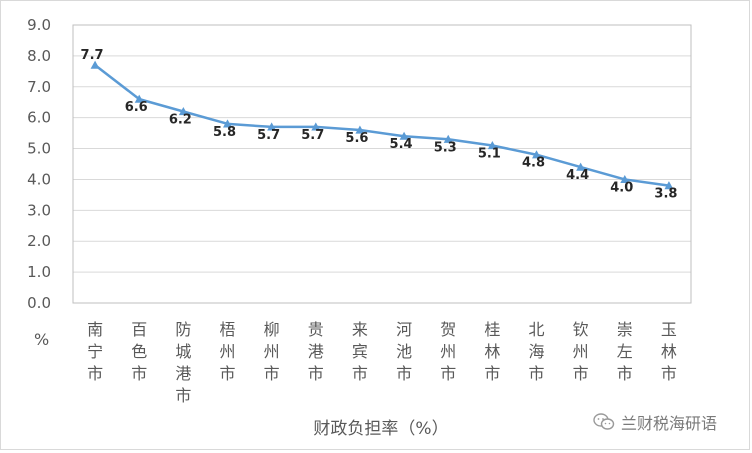 Image resolution: width=752 pixels, height=453 pixels. Describe the element at coordinates (39, 118) in the screenshot. I see `y-tick-label: 6.0` at that location.